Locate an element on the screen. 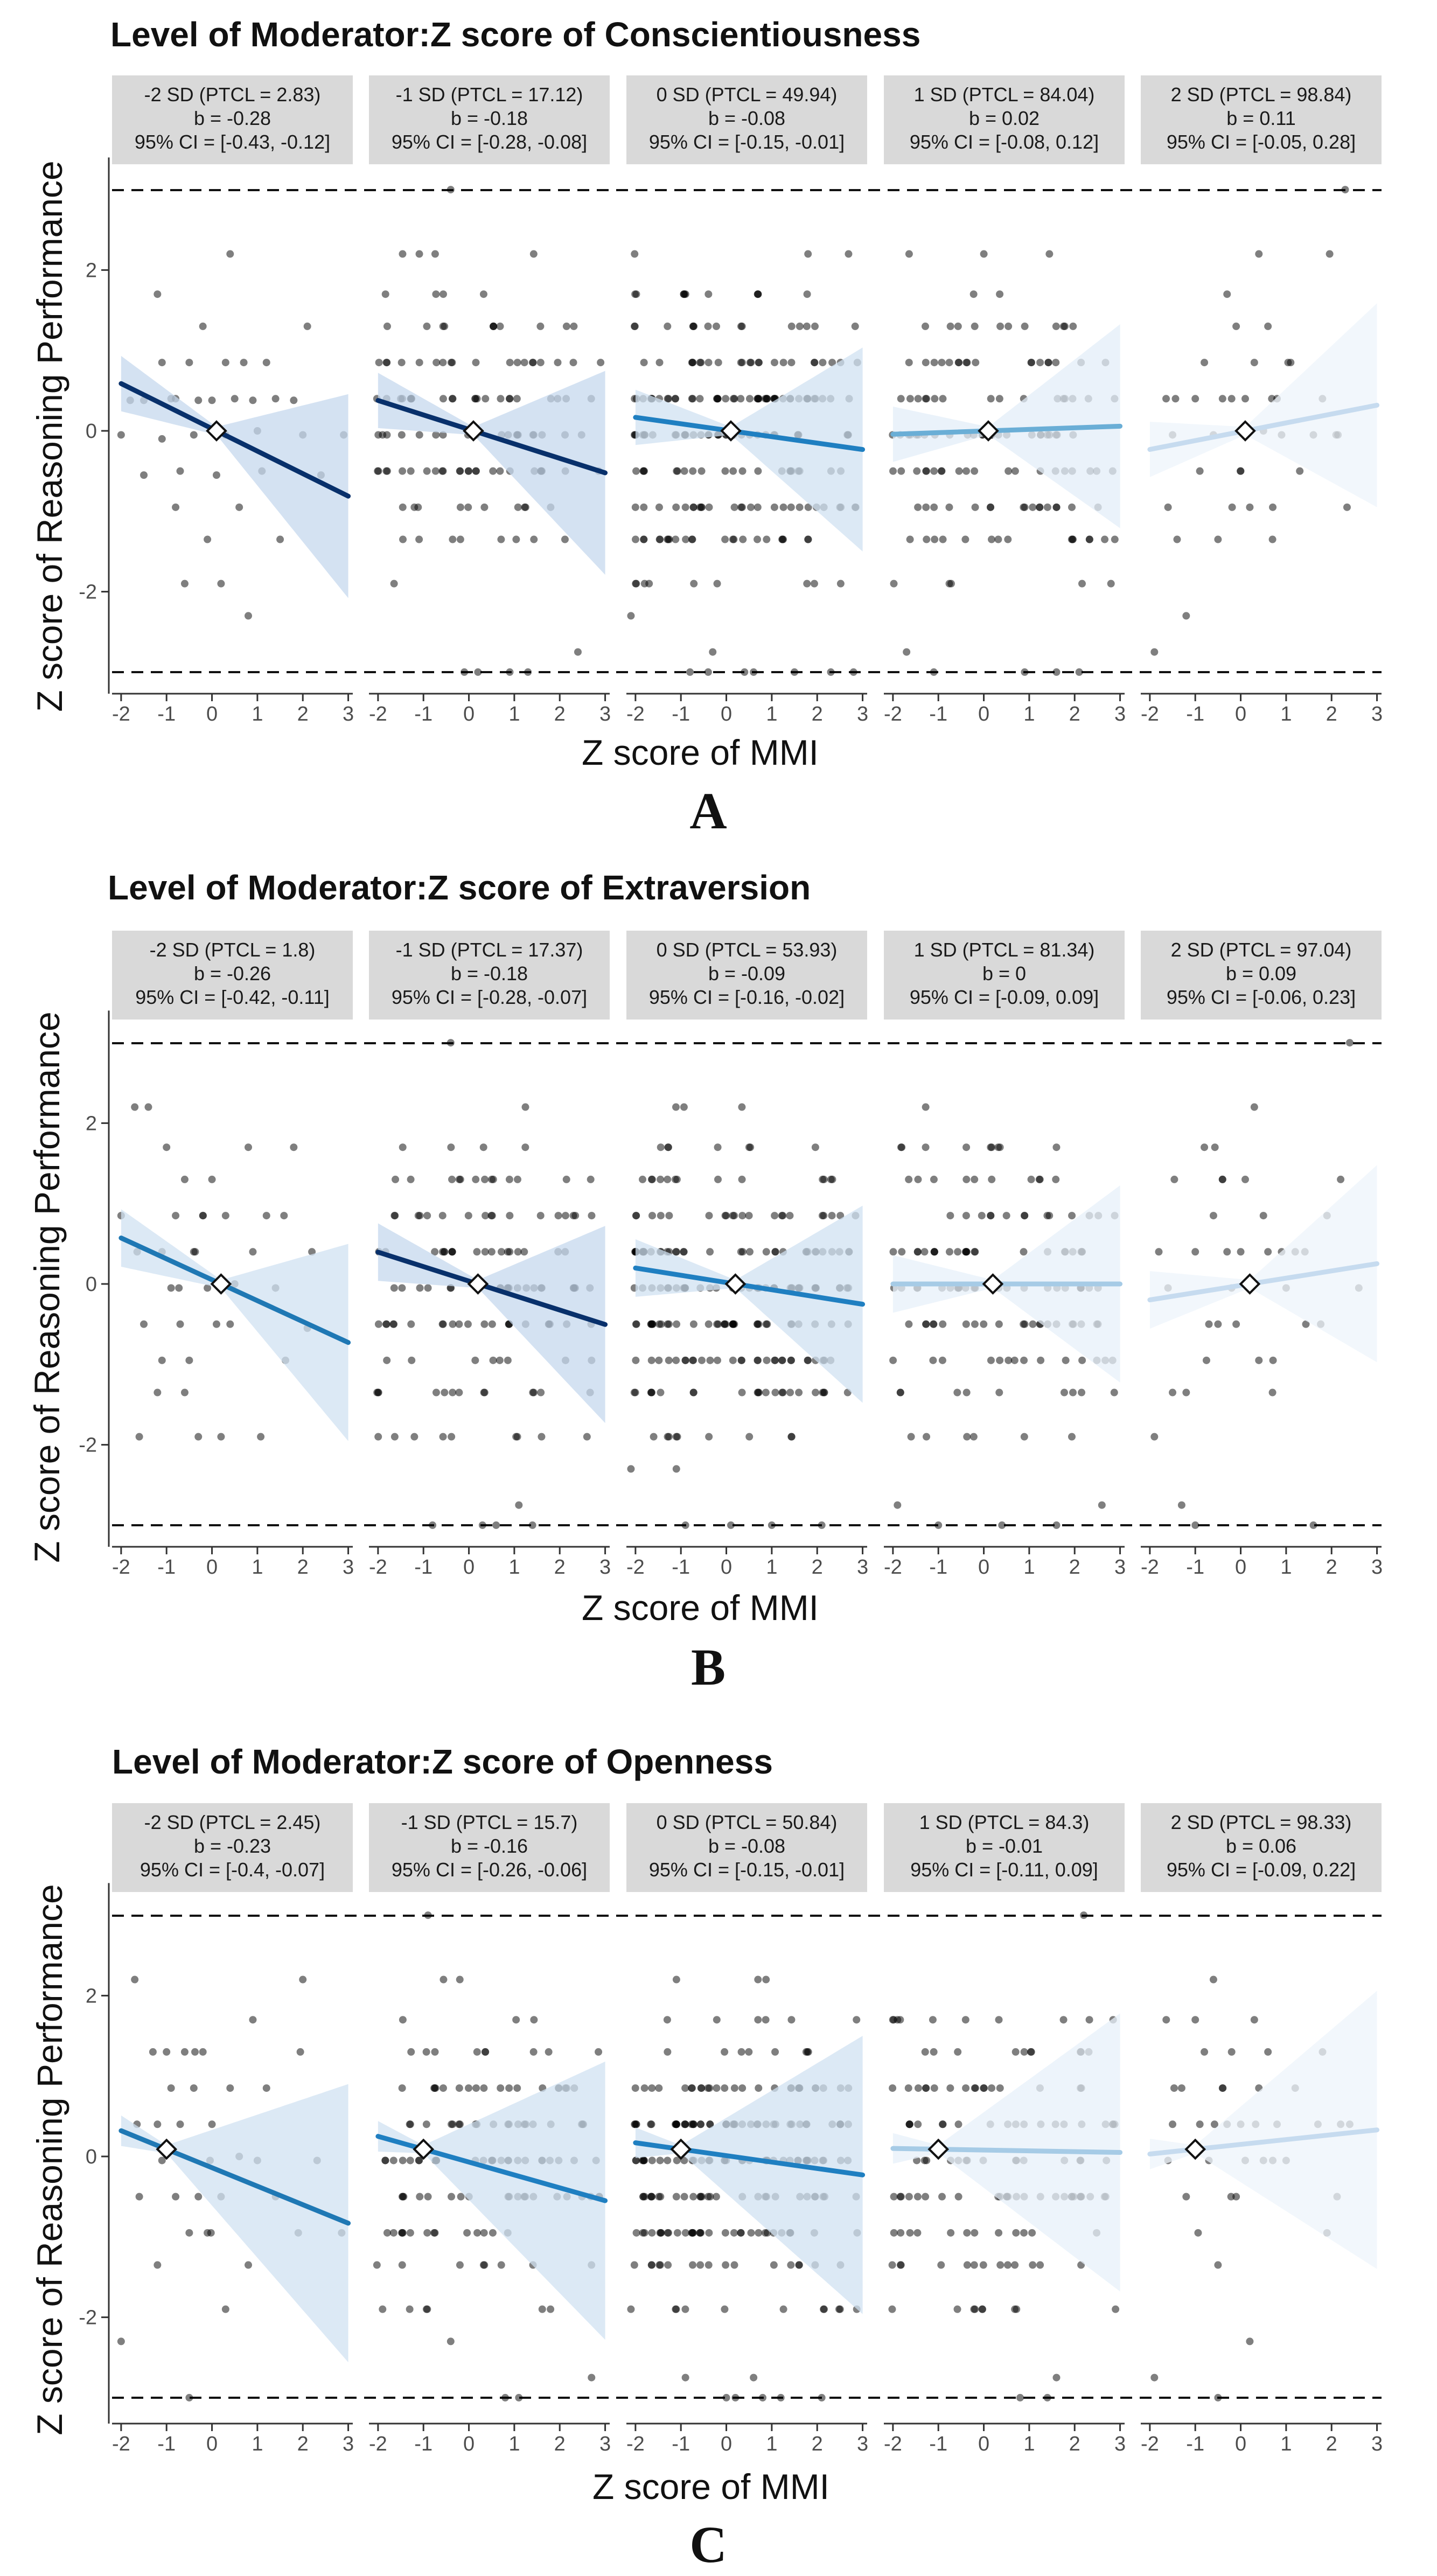 The width and height of the screenshot is (1437, 2576). facet-strip-line: b = -0.09 is located at coordinates (746, 973).